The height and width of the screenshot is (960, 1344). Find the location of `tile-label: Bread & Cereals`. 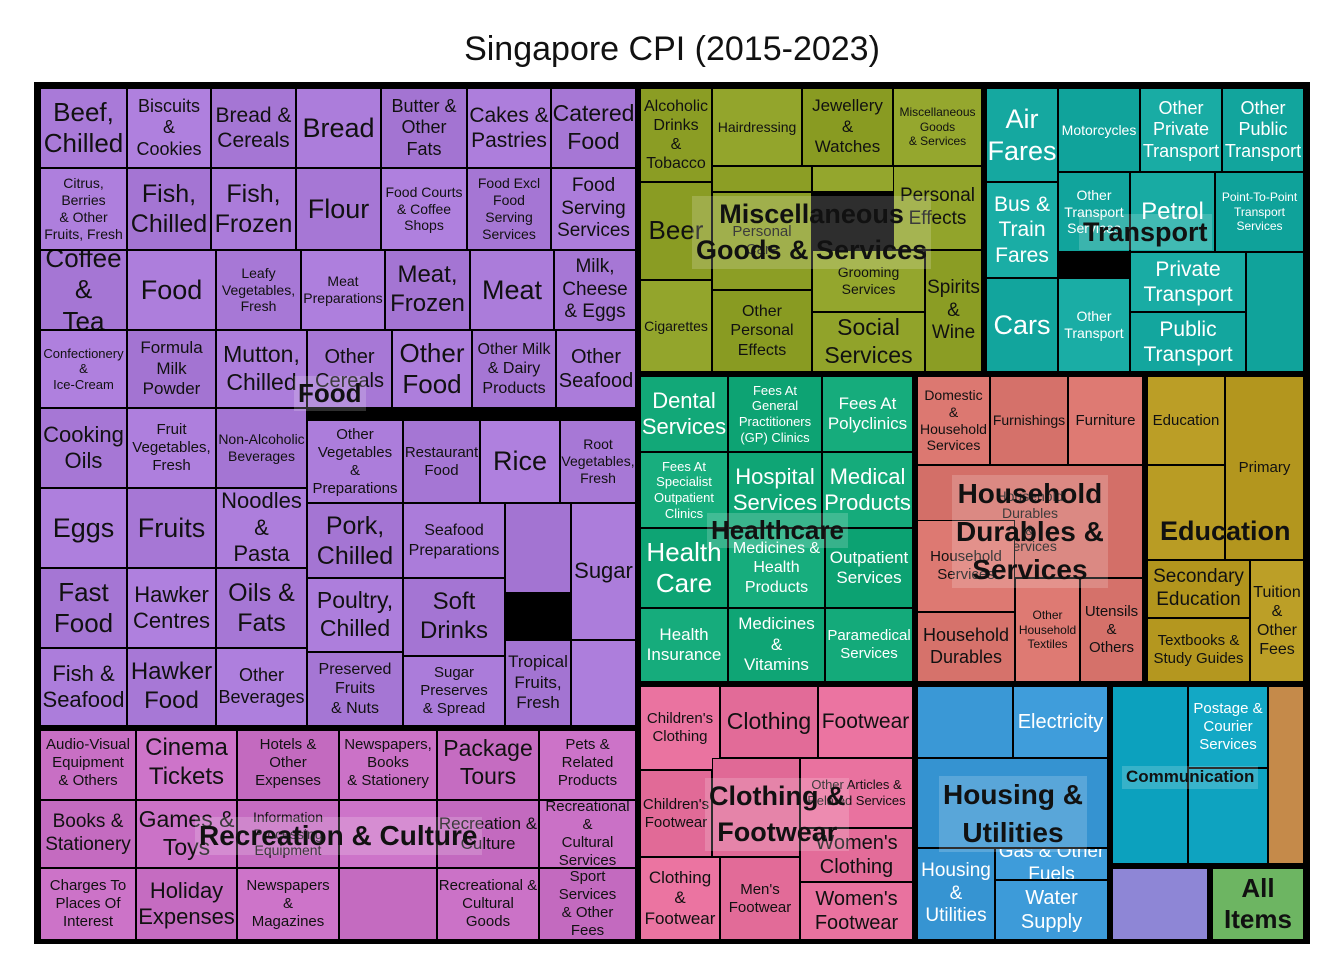

tile-label: Bread & Cereals is located at coordinates (253, 127).